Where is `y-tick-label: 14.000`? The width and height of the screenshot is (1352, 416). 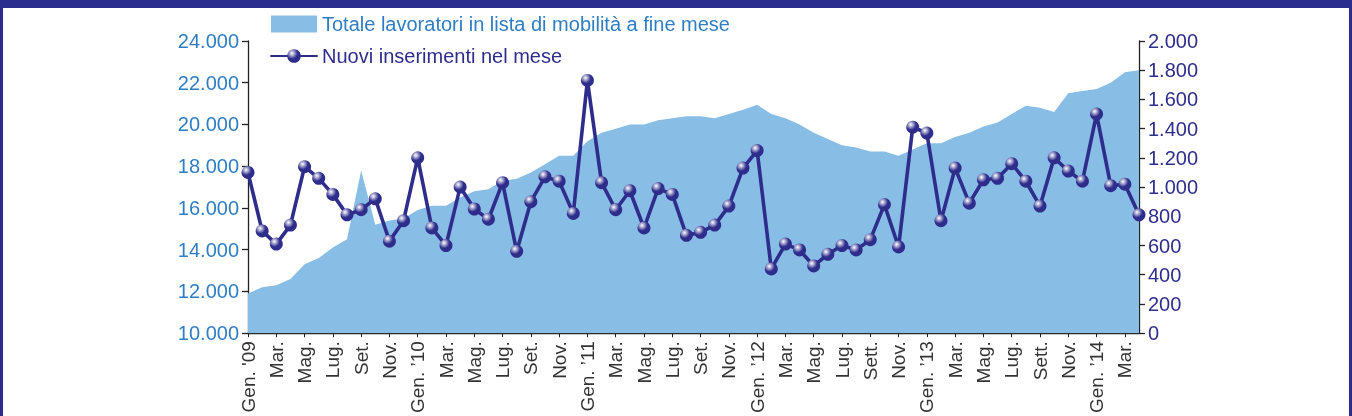
y-tick-label: 14.000 is located at coordinates (208, 249).